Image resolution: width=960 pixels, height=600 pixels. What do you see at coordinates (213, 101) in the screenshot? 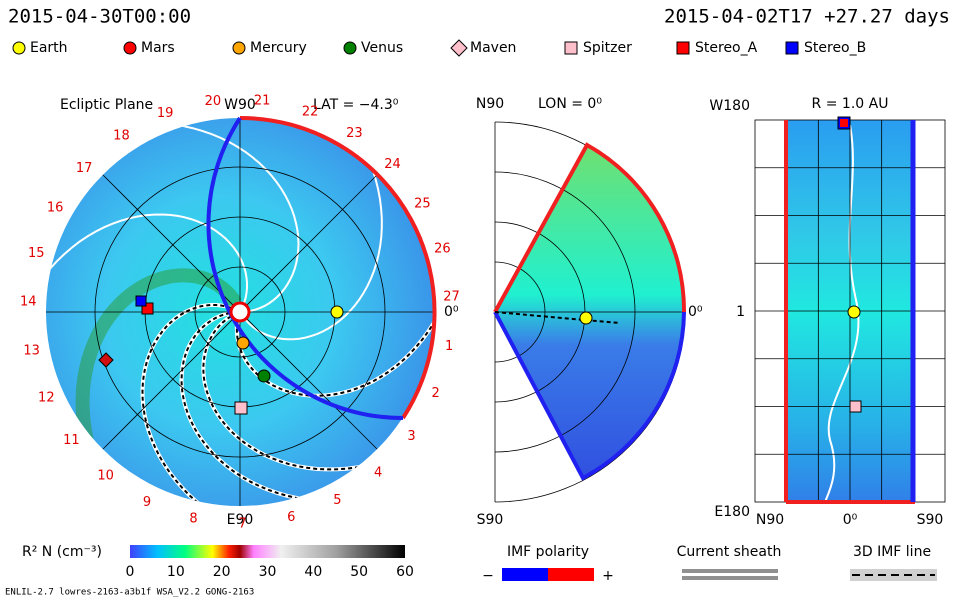
I see `sector-label: 20` at bounding box center [213, 101].